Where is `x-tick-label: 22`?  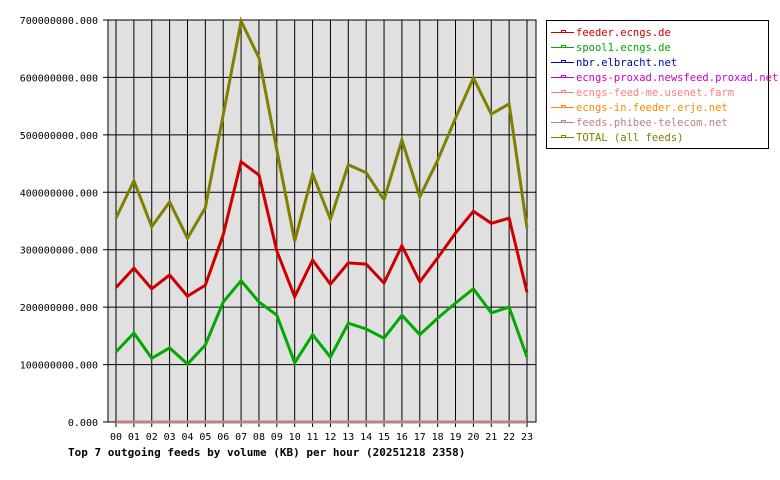 x-tick-label: 22 is located at coordinates (509, 437).